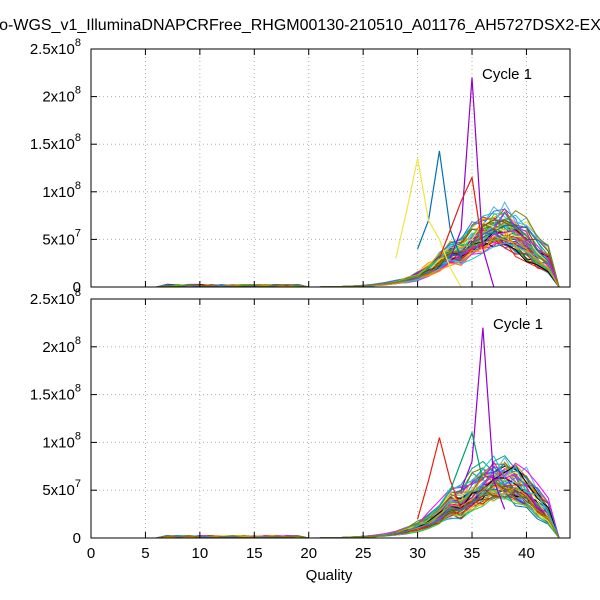  I want to click on x-tick-label: 20, so click(308, 553).